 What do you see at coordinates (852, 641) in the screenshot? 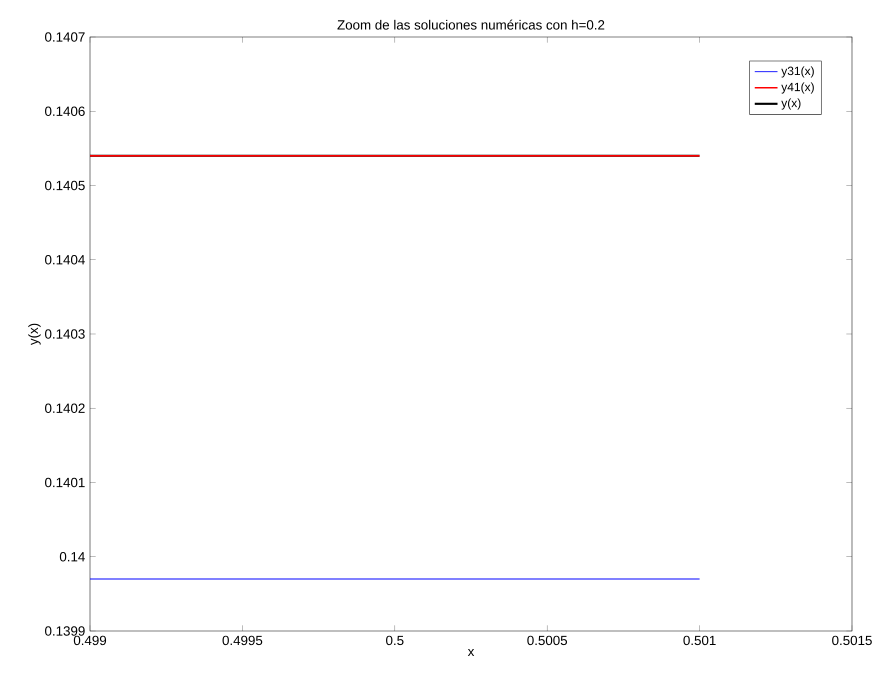
I see `x-tick-label: 0.5015` at bounding box center [852, 641].